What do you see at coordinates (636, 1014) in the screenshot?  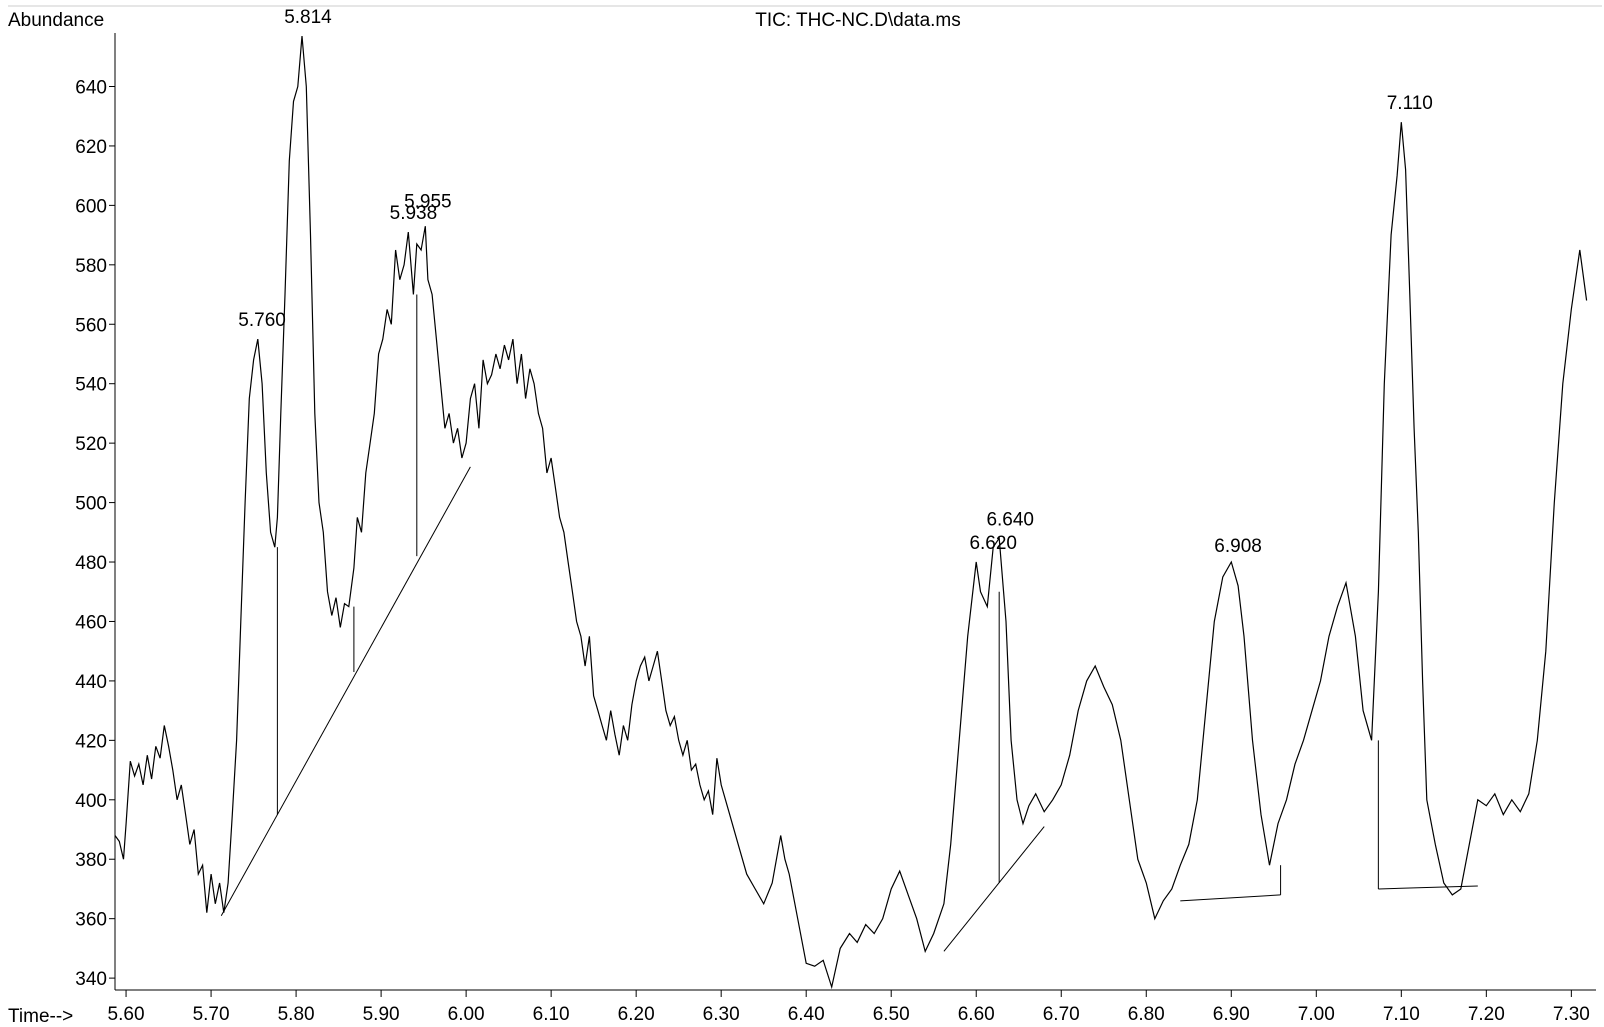 I see `x-tick-label: 6.20` at bounding box center [636, 1014].